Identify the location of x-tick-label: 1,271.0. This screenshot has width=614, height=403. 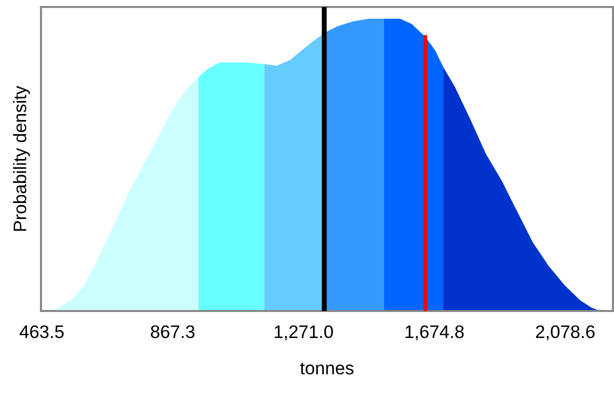
(303, 332).